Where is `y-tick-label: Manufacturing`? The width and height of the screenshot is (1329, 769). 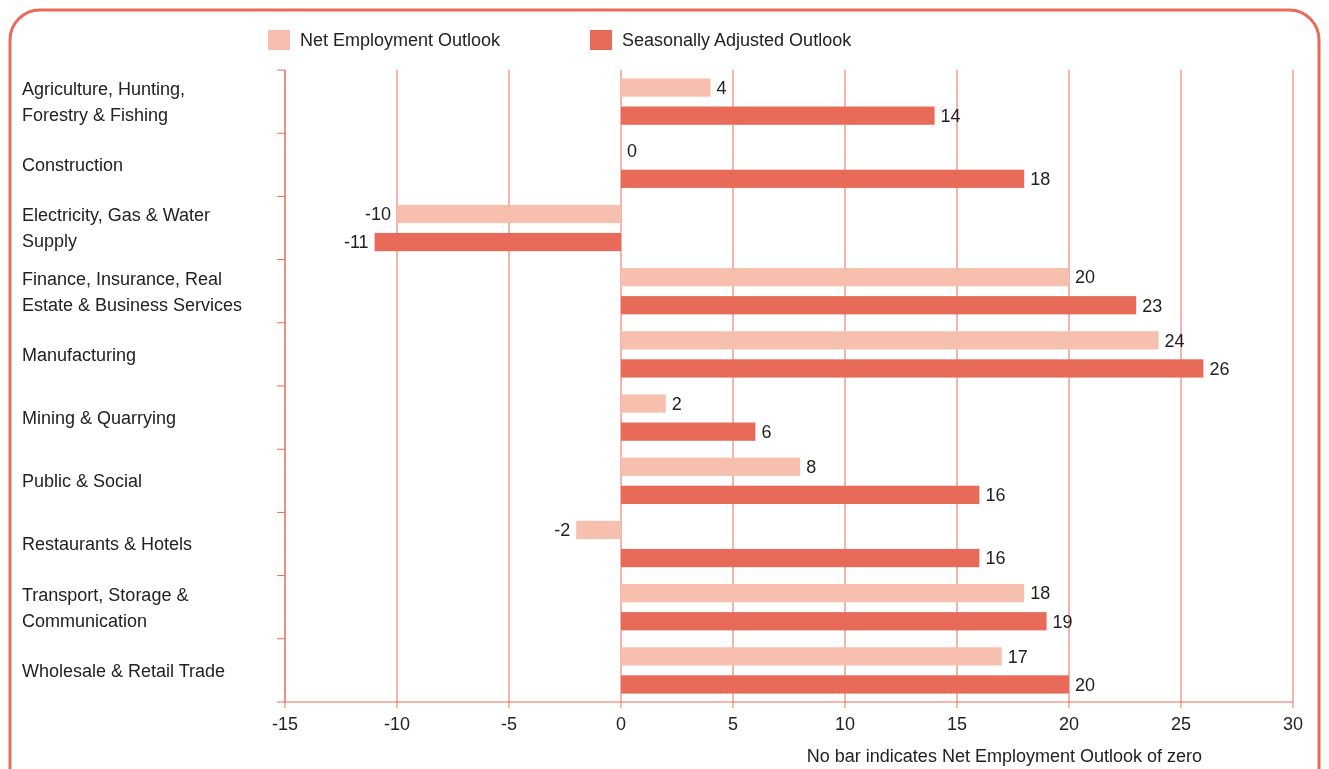
y-tick-label: Manufacturing is located at coordinates (79, 354).